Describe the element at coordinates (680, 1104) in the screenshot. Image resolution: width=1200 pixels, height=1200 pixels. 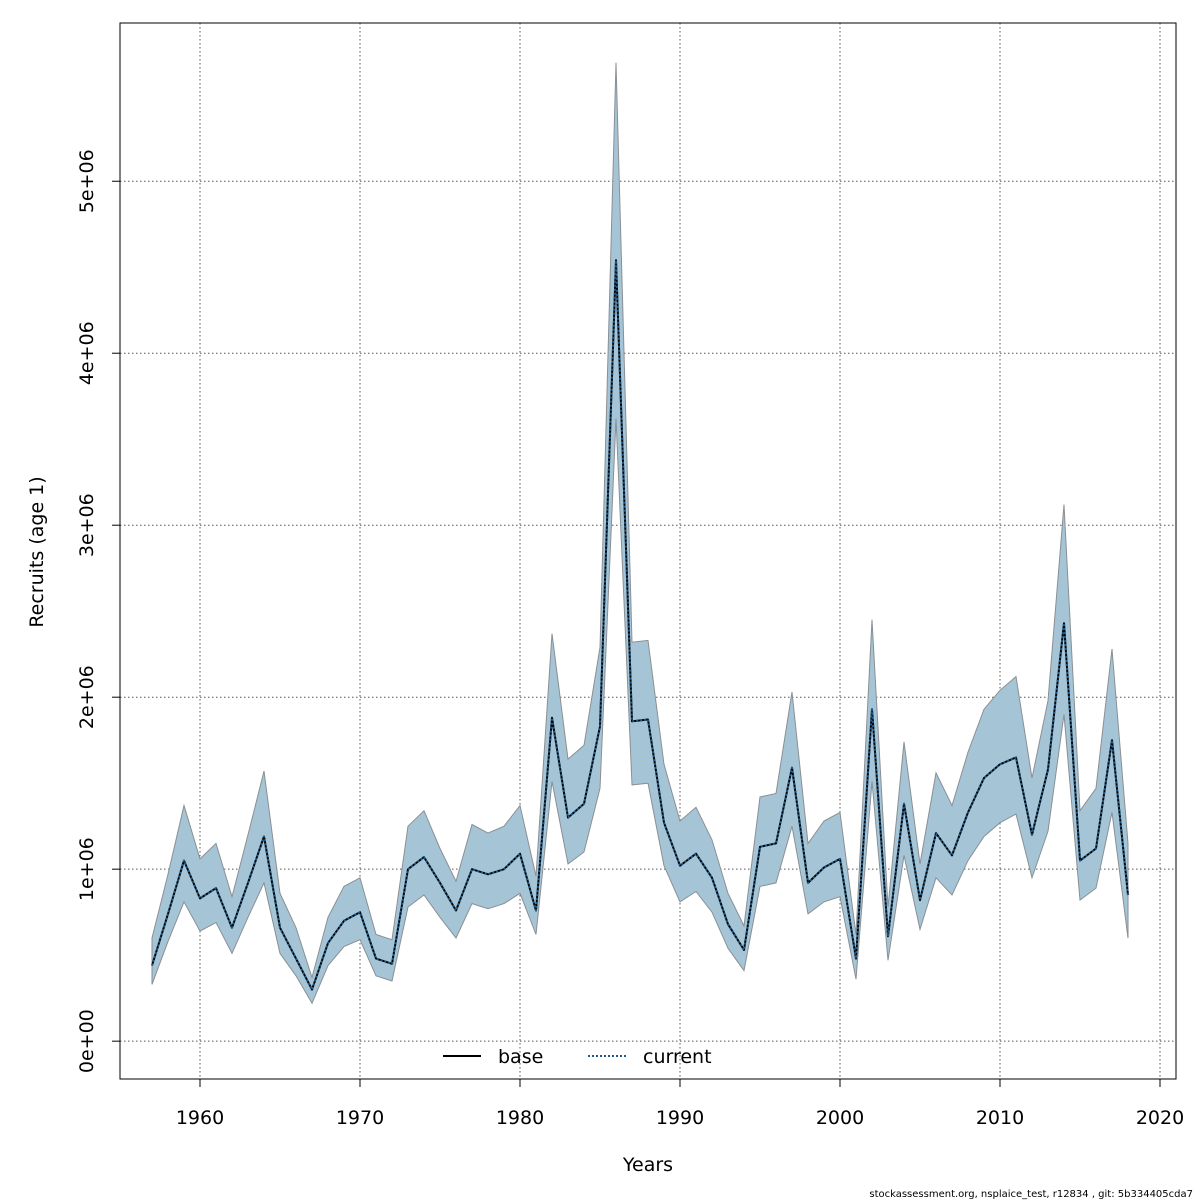
I see `x-axis: 1960 1970 1980 1990 2000 2010 2020` at that location.